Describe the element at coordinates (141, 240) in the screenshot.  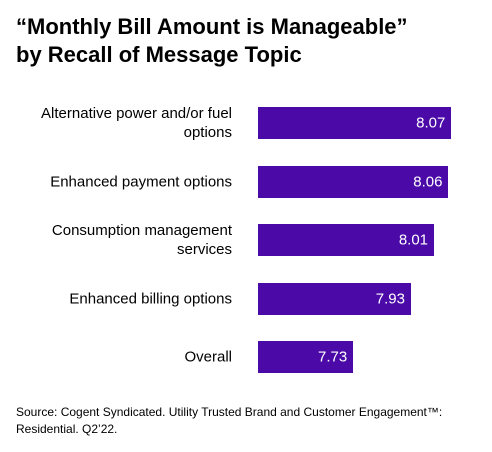
I see `category-label: Consumption management services` at that location.